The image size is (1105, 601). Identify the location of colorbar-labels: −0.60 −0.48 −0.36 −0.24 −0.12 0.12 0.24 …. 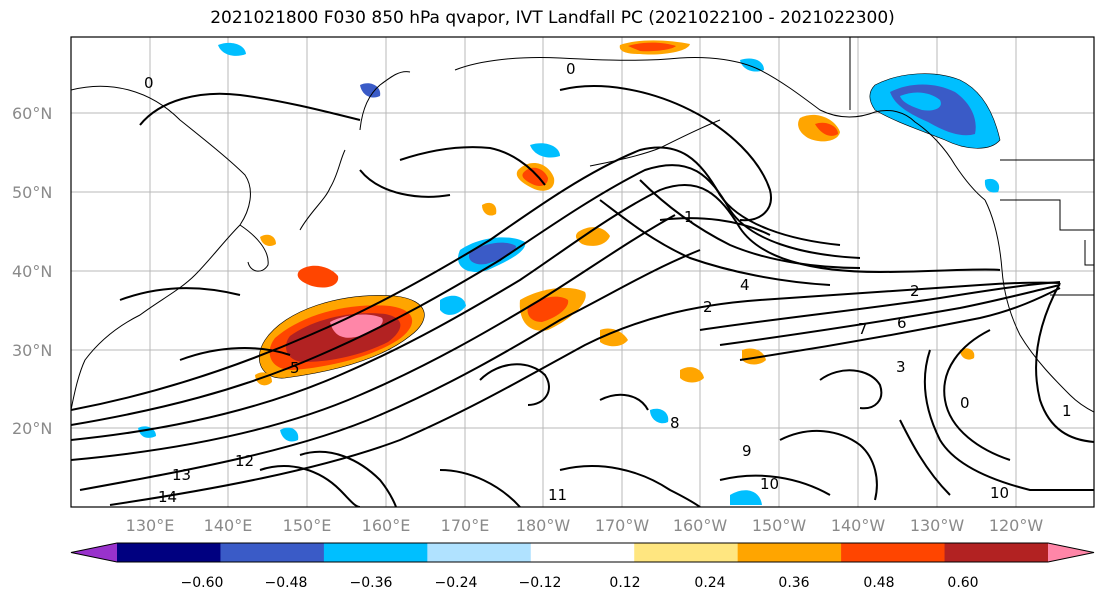
(580, 583).